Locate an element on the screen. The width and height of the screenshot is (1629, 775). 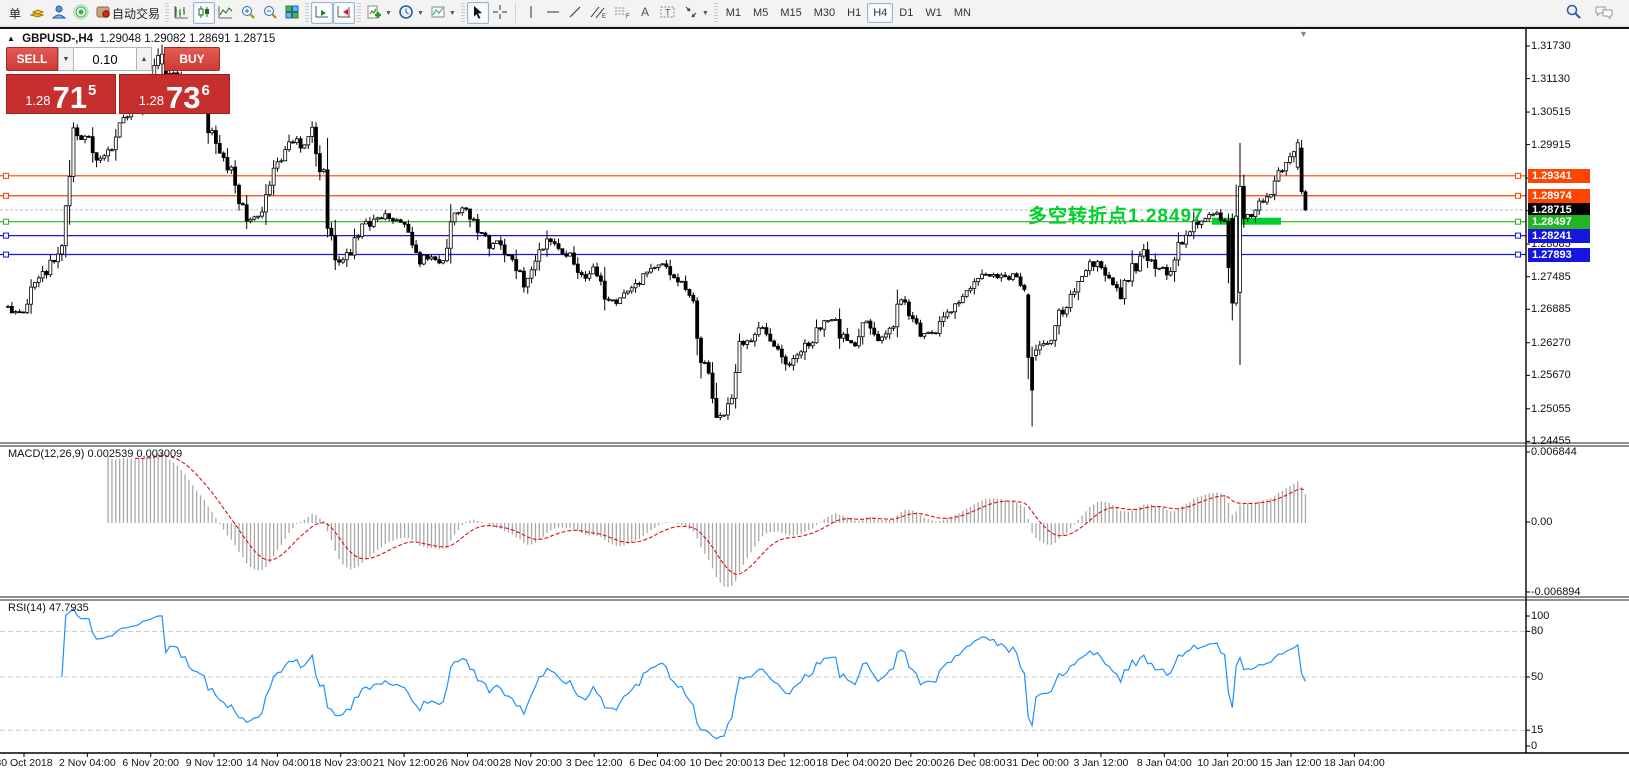
signals-button is located at coordinates (81, 13).